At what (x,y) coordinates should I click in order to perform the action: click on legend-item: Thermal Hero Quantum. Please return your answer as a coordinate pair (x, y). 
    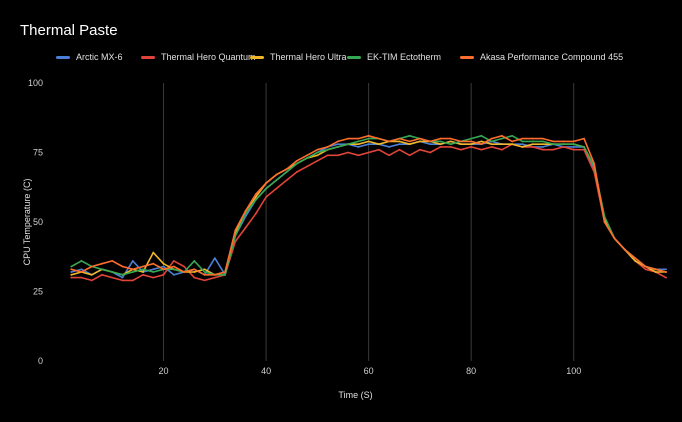
    Looking at the image, I should click on (198, 57).